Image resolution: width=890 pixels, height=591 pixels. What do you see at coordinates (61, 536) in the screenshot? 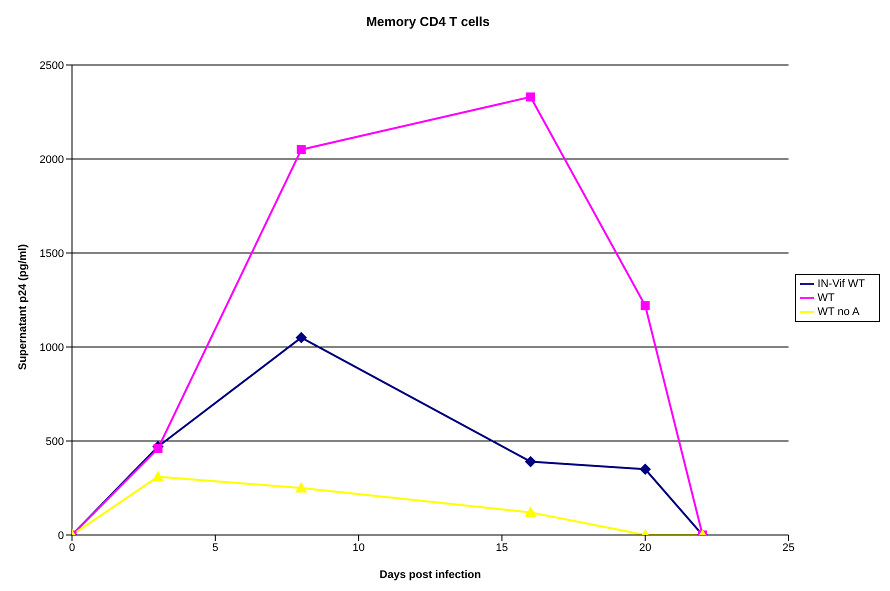
I see `y-tick-label: 0` at bounding box center [61, 536].